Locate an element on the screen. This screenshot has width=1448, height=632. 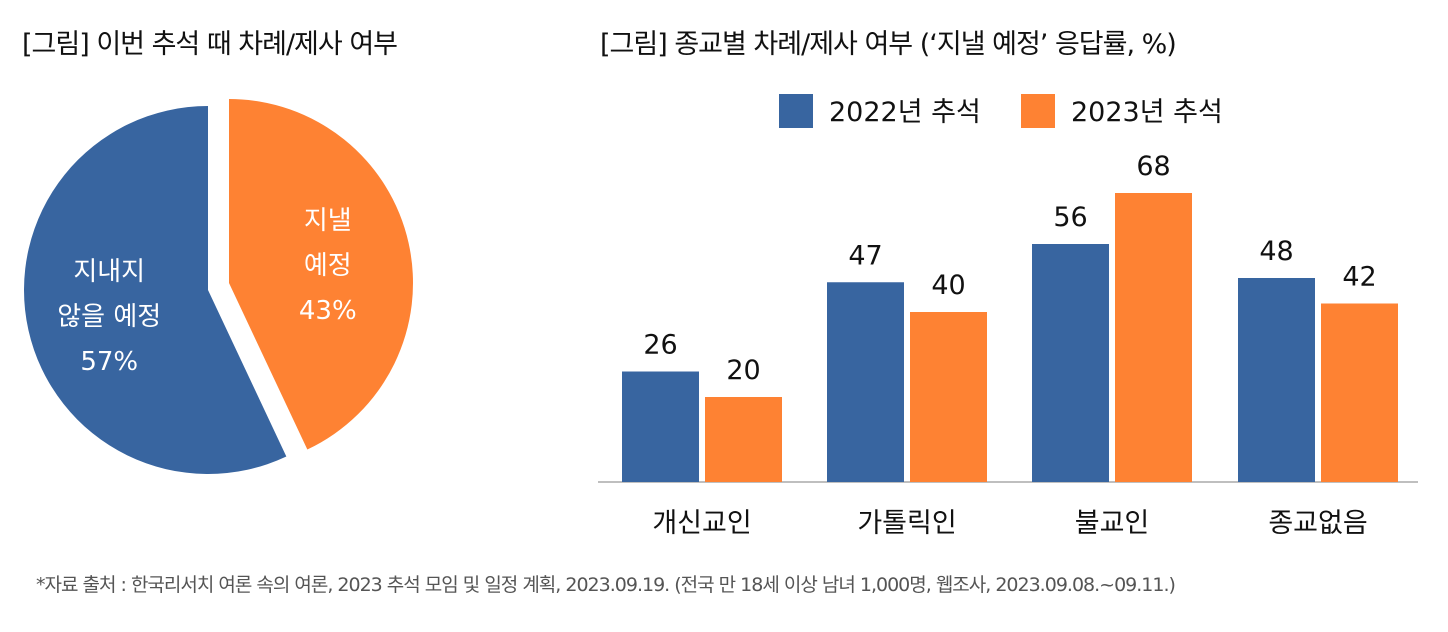
bar-value-label: 56 is located at coordinates (1070, 217).